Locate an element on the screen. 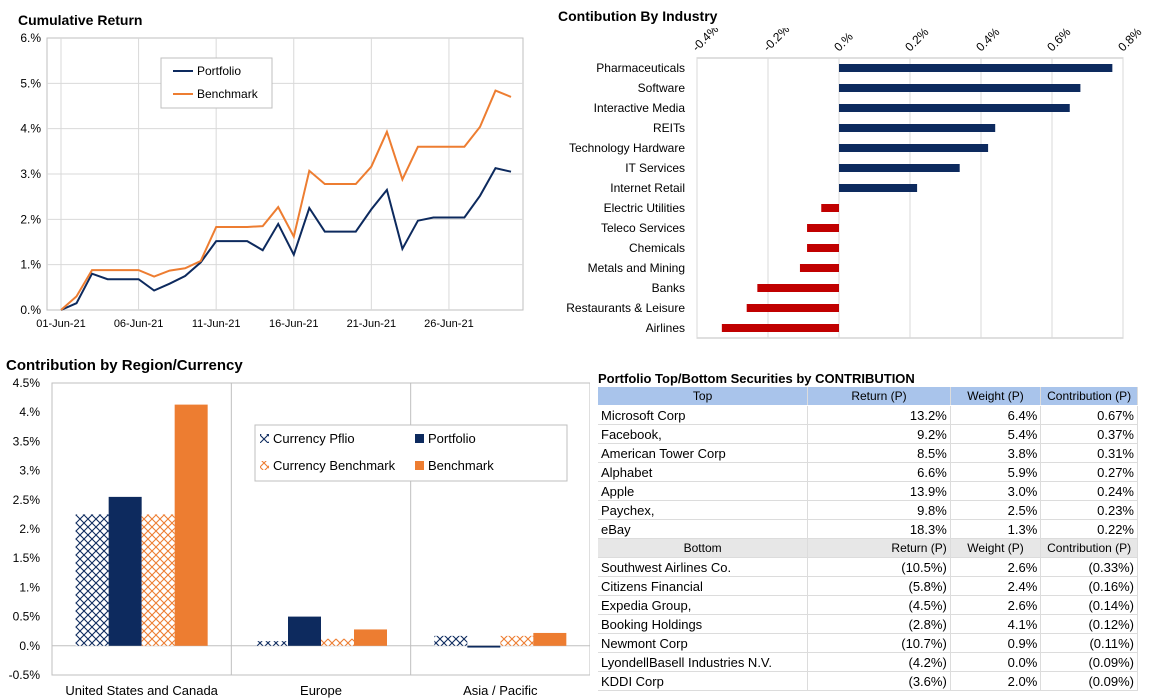 The height and width of the screenshot is (700, 1164). table-cell: 0.67% is located at coordinates (1089, 415).